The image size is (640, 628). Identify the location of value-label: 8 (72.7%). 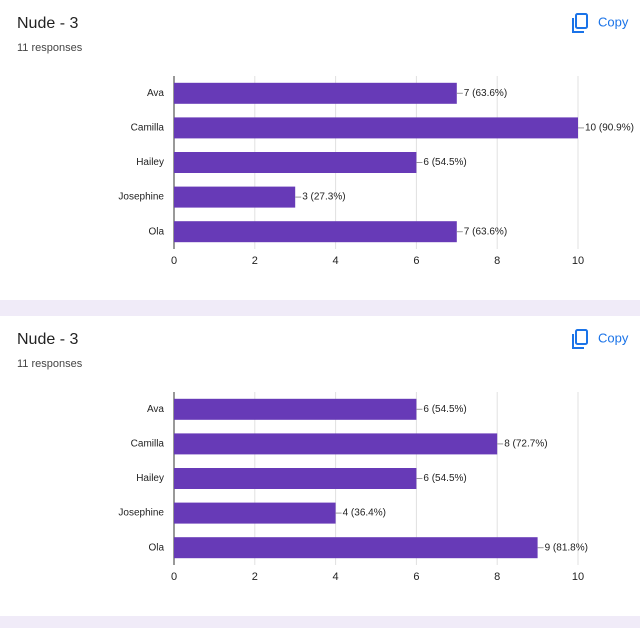
(525, 444).